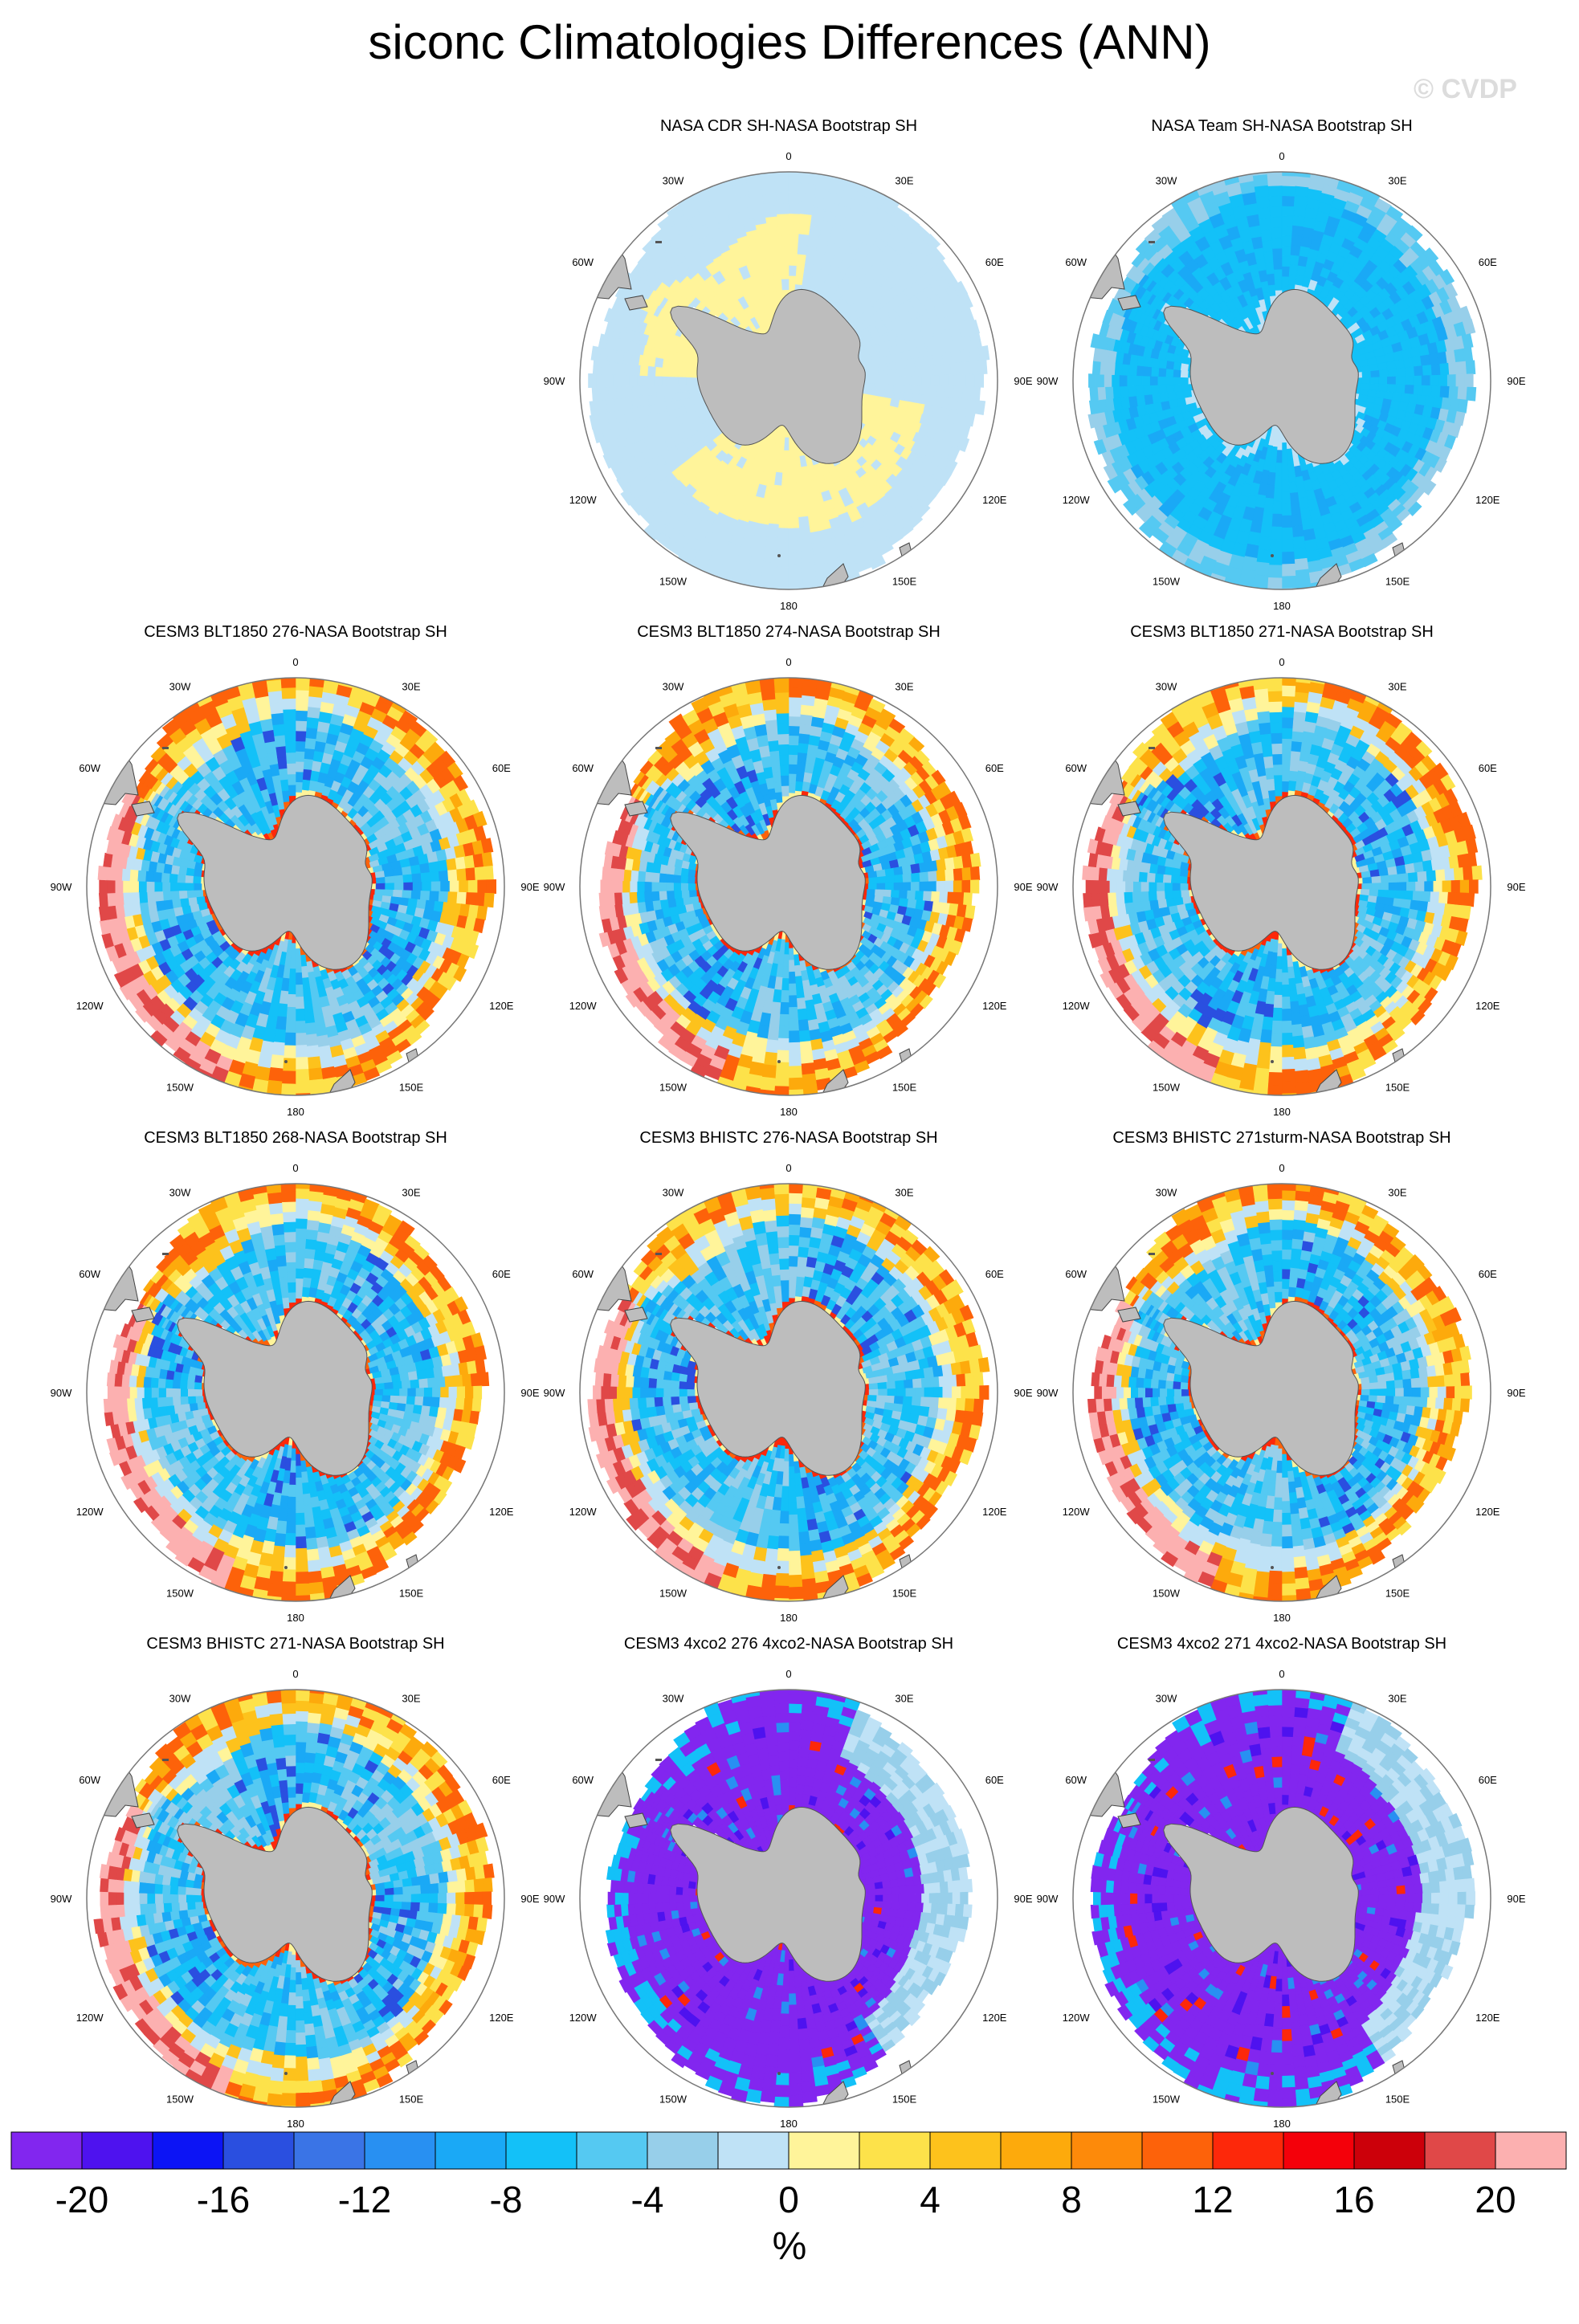 The image size is (1579, 2324). What do you see at coordinates (1281, 156) in the screenshot?
I see `lon-label-top: 0` at bounding box center [1281, 156].